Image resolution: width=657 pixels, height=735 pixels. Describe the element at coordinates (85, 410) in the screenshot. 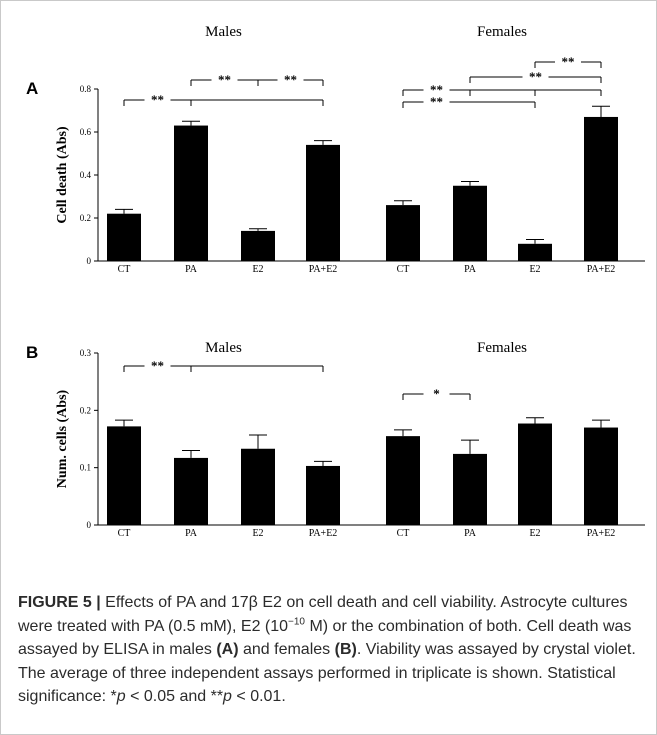

I see `panel-b-y-tick-label: 0.2` at that location.